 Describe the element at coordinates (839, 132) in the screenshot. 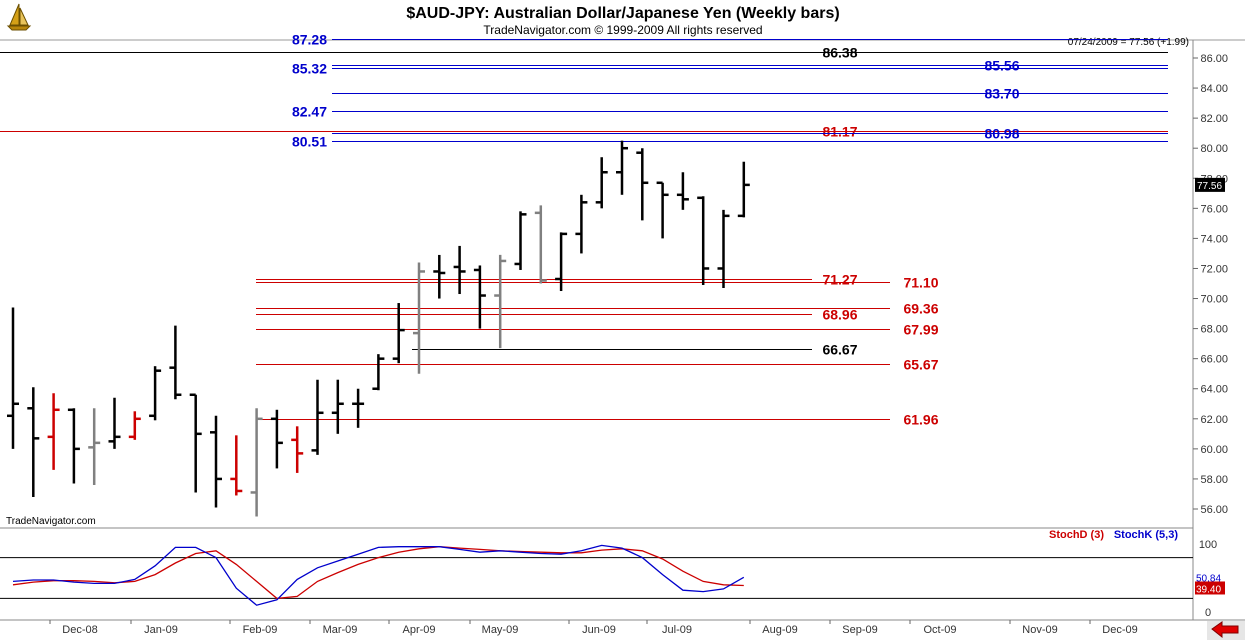

I see `level-label: 81.17` at that location.